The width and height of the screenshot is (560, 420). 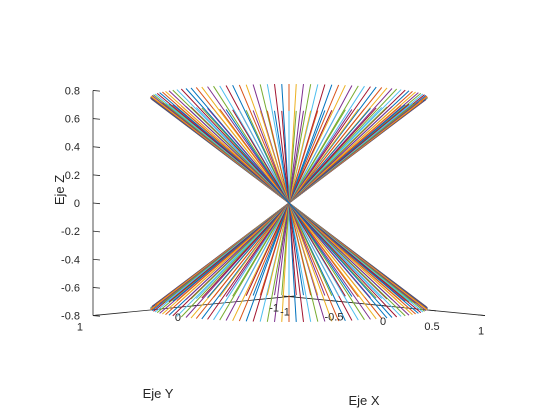 I want to click on z-axis-label: Eje Z, so click(x=59, y=190).